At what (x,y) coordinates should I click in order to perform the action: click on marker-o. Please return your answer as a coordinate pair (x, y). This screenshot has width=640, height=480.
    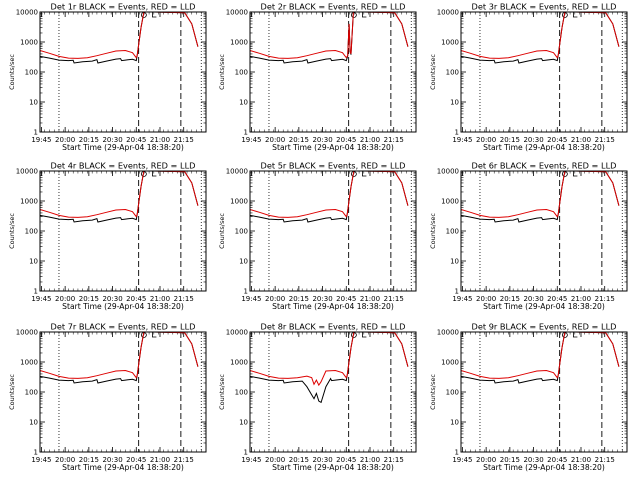
    Looking at the image, I should click on (353, 15).